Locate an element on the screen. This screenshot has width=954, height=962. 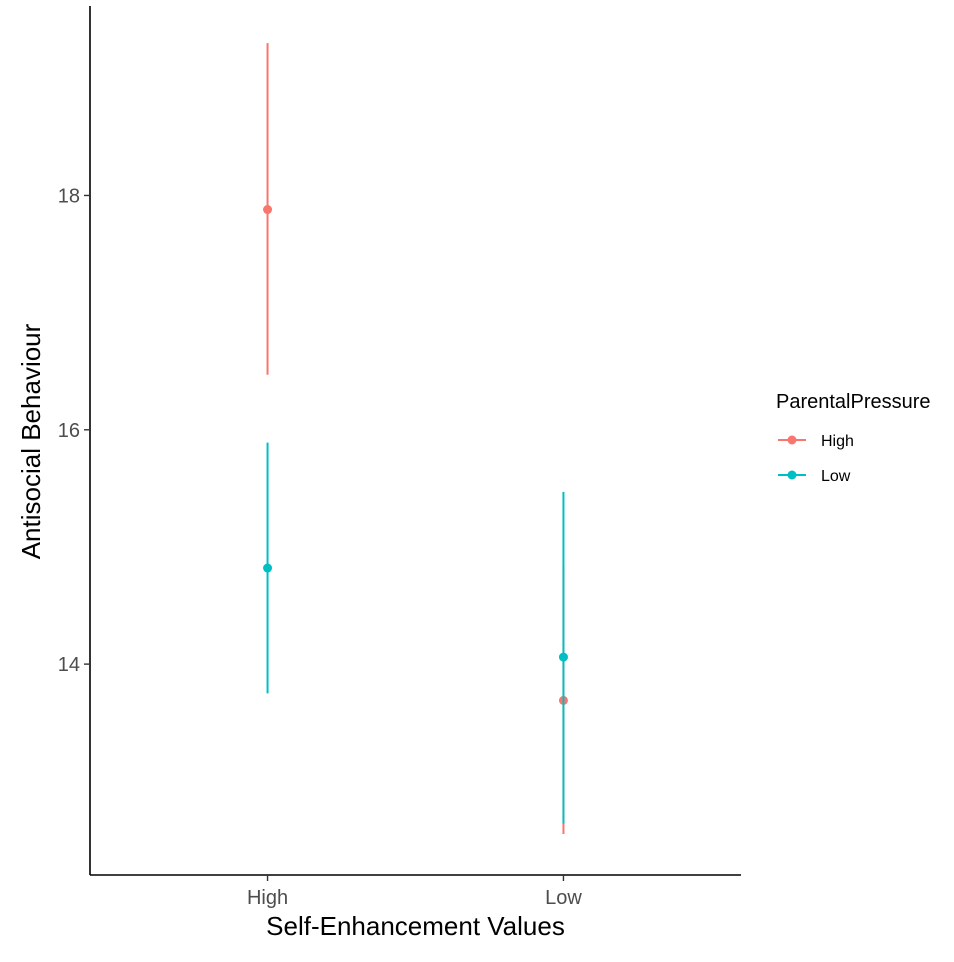
x-tick-label: Low is located at coordinates (563, 898).